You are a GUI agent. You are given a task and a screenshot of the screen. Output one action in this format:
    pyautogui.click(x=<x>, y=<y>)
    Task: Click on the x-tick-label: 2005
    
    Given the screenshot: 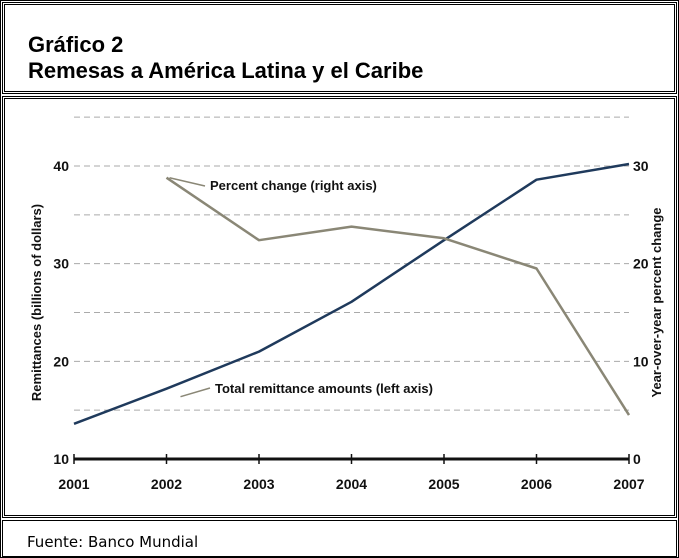 What is the action you would take?
    pyautogui.click(x=443, y=484)
    